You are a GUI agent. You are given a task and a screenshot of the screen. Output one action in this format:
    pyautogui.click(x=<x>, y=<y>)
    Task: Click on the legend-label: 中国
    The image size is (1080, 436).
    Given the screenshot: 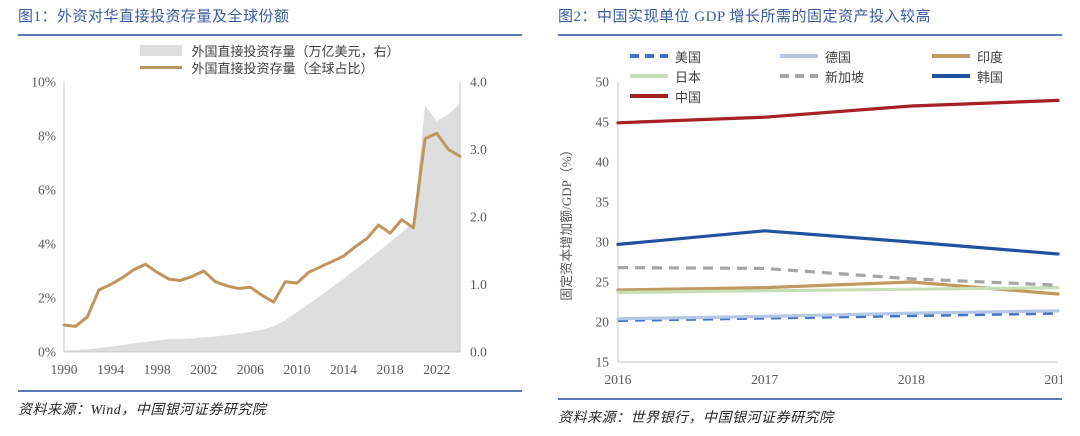 What is the action you would take?
    pyautogui.click(x=688, y=97)
    